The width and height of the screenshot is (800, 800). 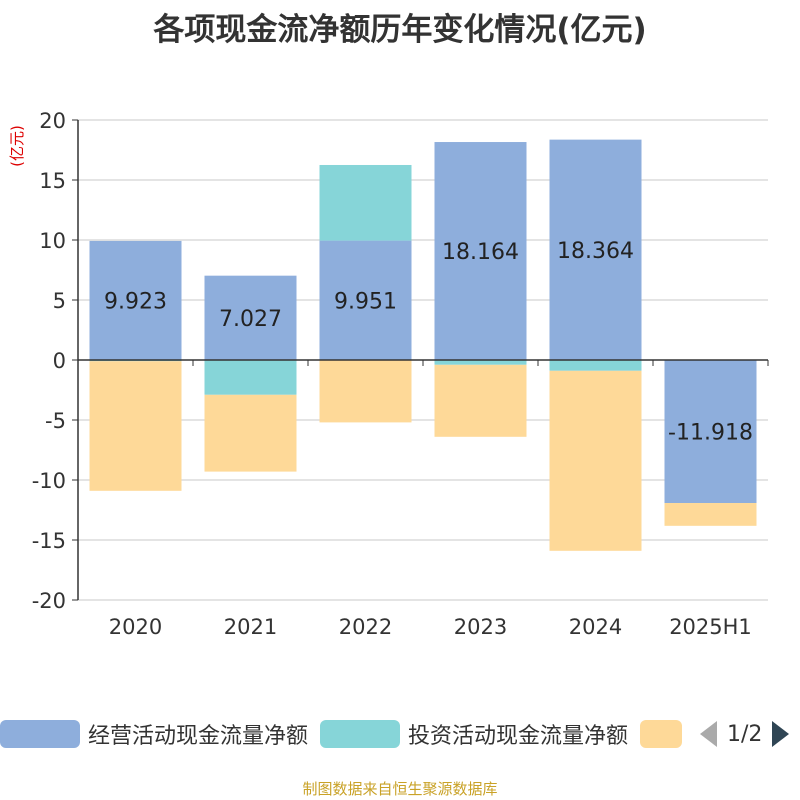 I want to click on legend-item-operating: 经营活动现金流量净额, so click(x=154, y=734).